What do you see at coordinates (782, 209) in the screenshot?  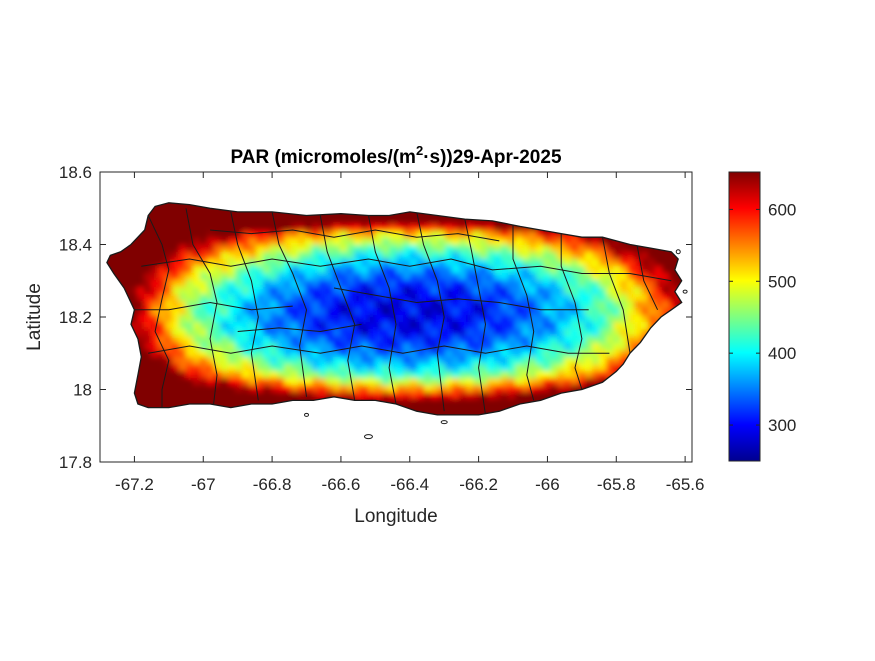 I see `colorbar-tick-label: 600` at bounding box center [782, 209].